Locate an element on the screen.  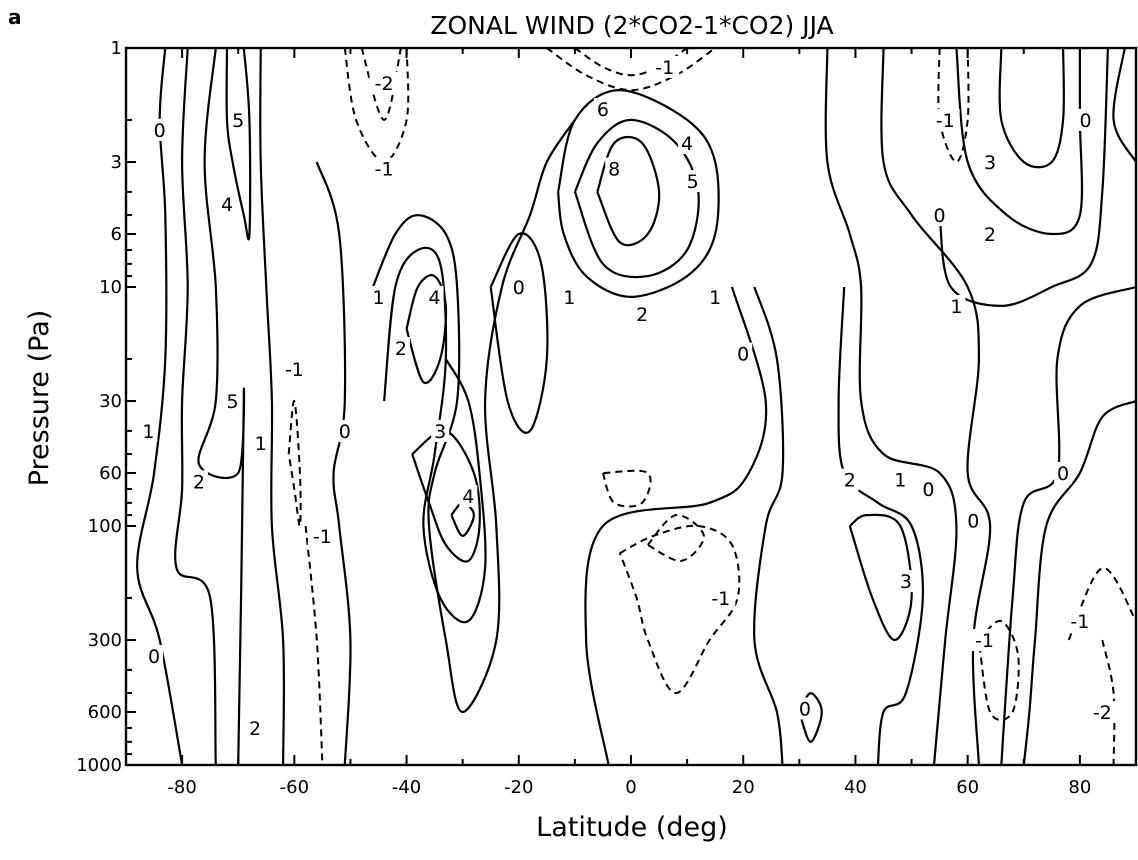
contour-label-21: 8 is located at coordinates (614, 170).